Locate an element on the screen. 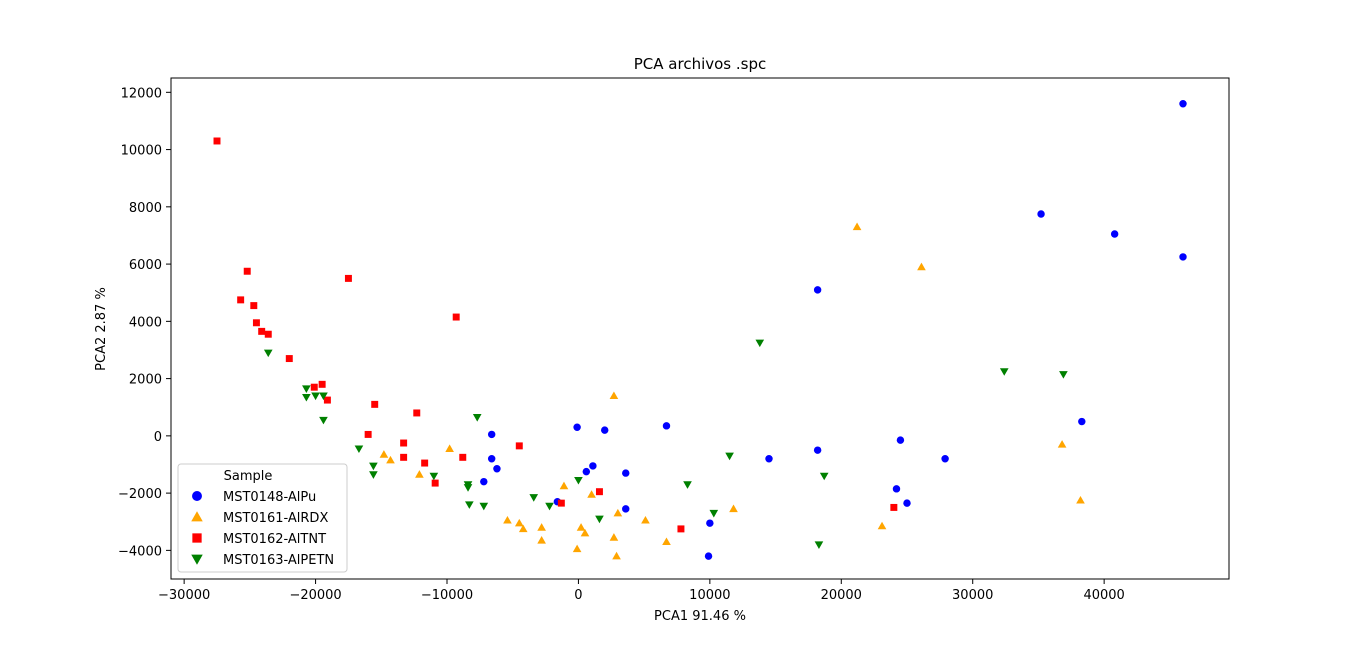 The width and height of the screenshot is (1366, 655). x-tick-label: 30000 is located at coordinates (972, 595).